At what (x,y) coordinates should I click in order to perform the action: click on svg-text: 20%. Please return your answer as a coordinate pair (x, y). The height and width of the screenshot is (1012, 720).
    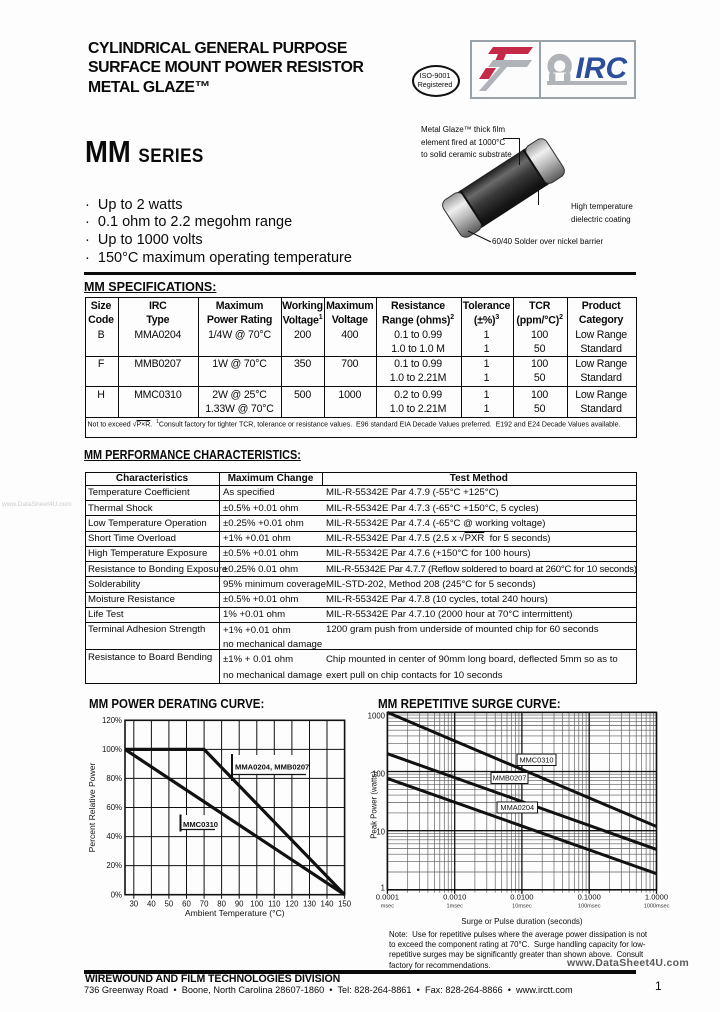
    Looking at the image, I should click on (114, 865).